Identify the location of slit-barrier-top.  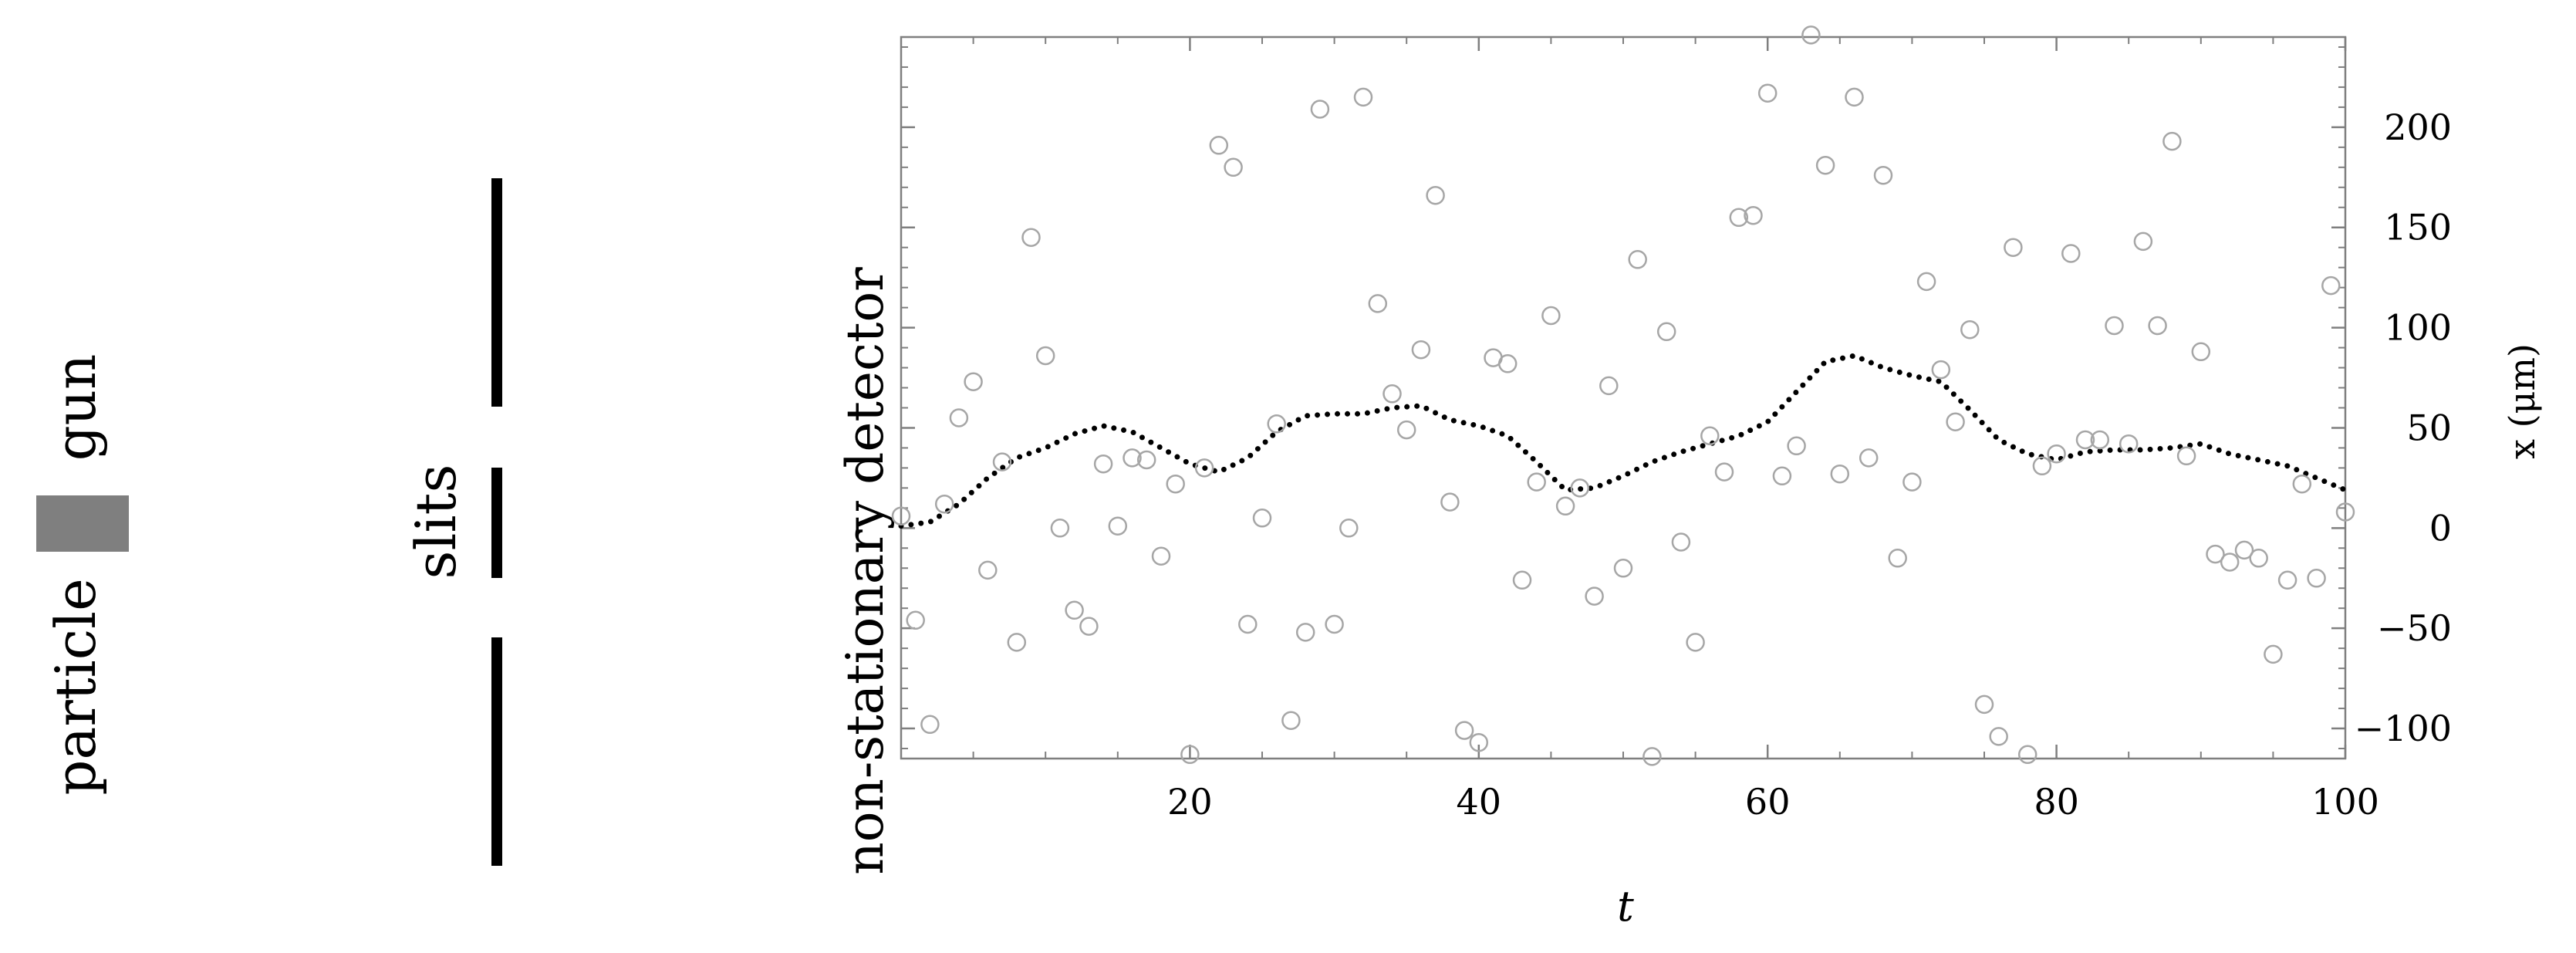
(497, 292).